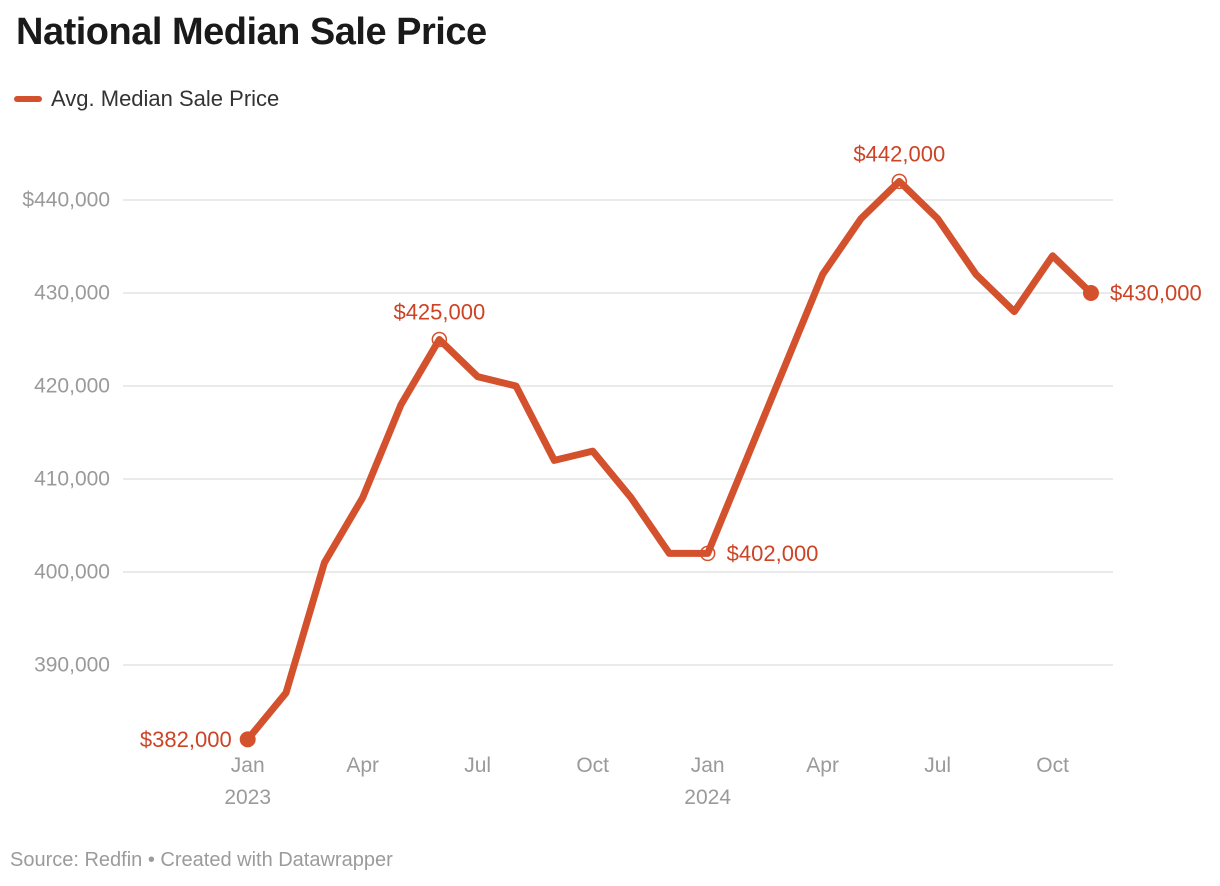  What do you see at coordinates (66, 200) in the screenshot?
I see `y-axis-tick-label: $440,000` at bounding box center [66, 200].